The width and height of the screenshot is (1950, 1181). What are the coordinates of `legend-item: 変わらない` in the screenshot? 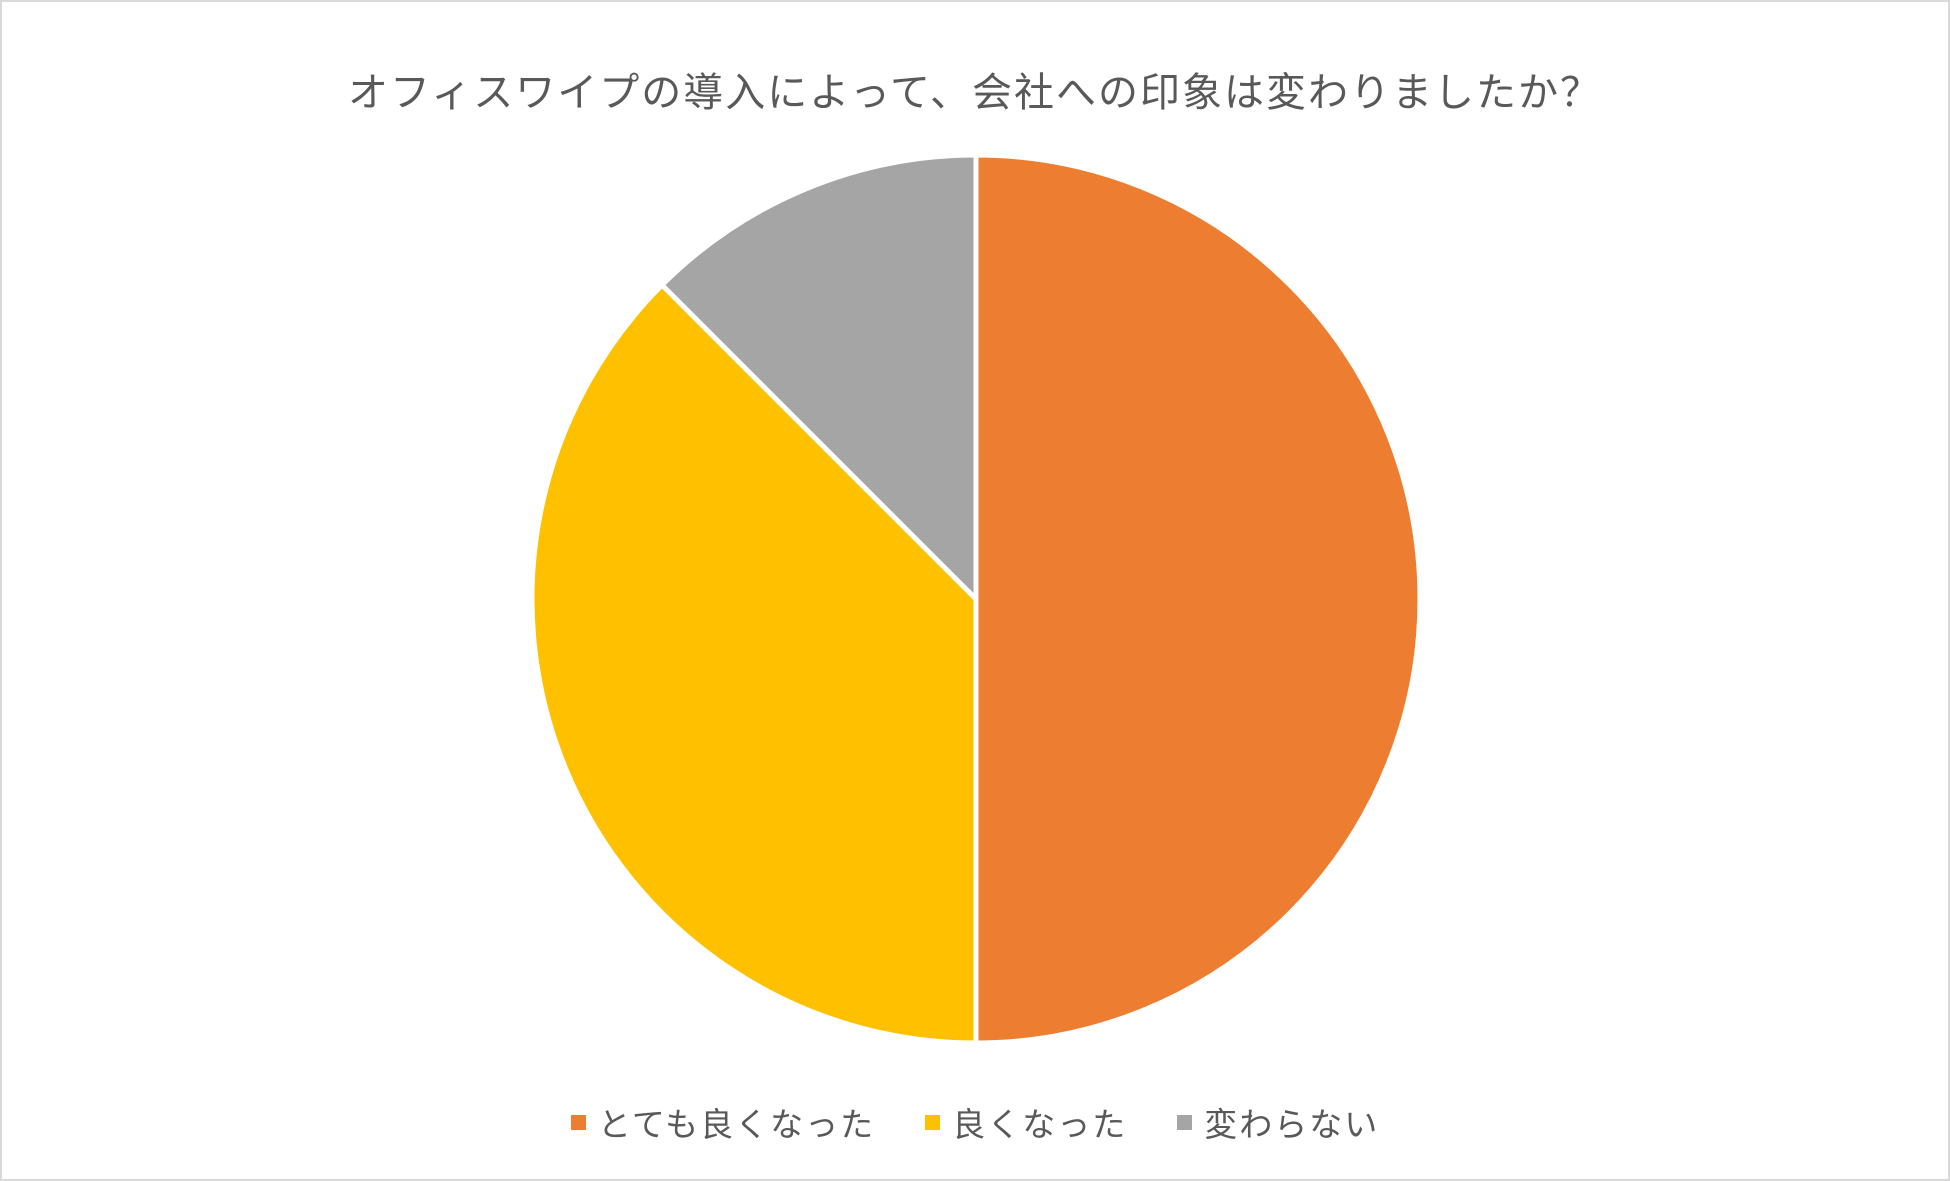 It's located at (1278, 1122).